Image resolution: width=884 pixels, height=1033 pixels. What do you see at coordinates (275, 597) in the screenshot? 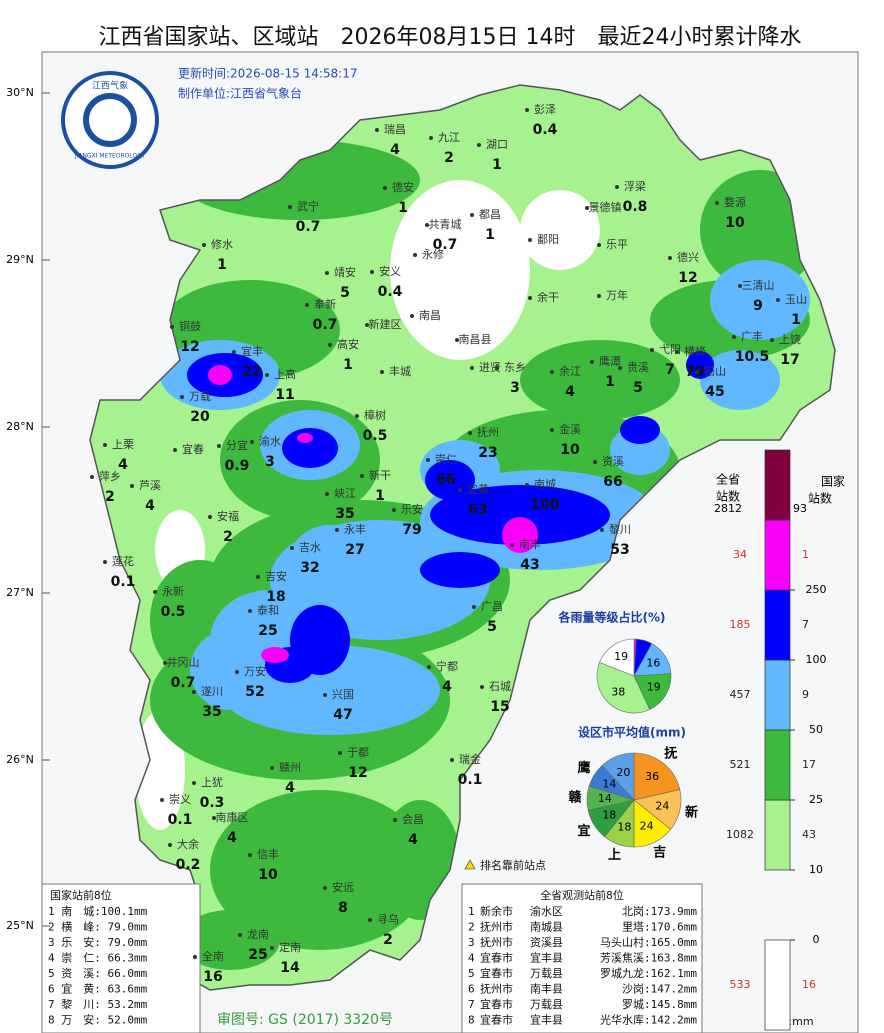
I see `place-value: 18` at bounding box center [275, 597].